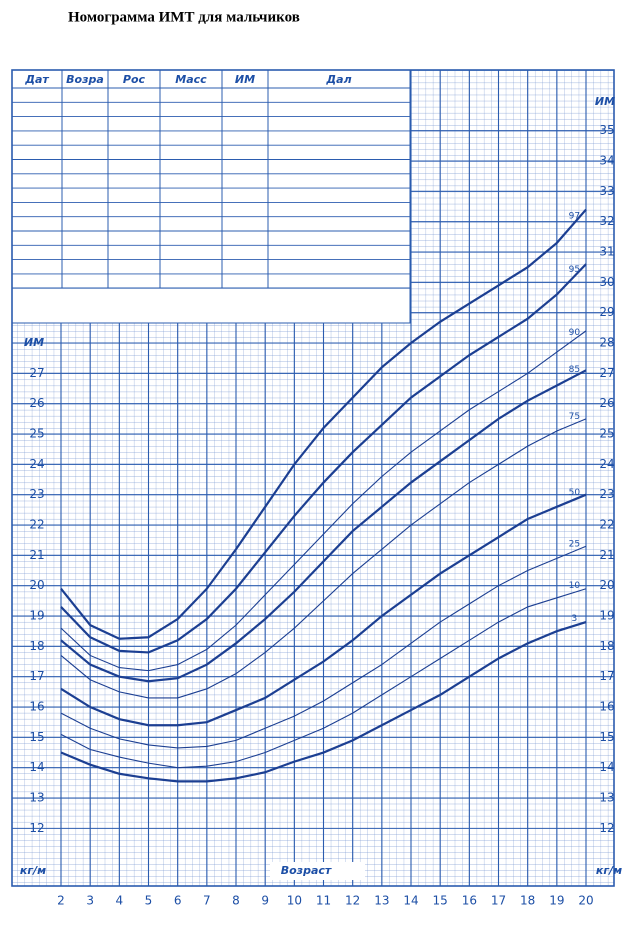 This screenshot has width=640, height=940. I want to click on x-tick-label: 16, so click(469, 901).